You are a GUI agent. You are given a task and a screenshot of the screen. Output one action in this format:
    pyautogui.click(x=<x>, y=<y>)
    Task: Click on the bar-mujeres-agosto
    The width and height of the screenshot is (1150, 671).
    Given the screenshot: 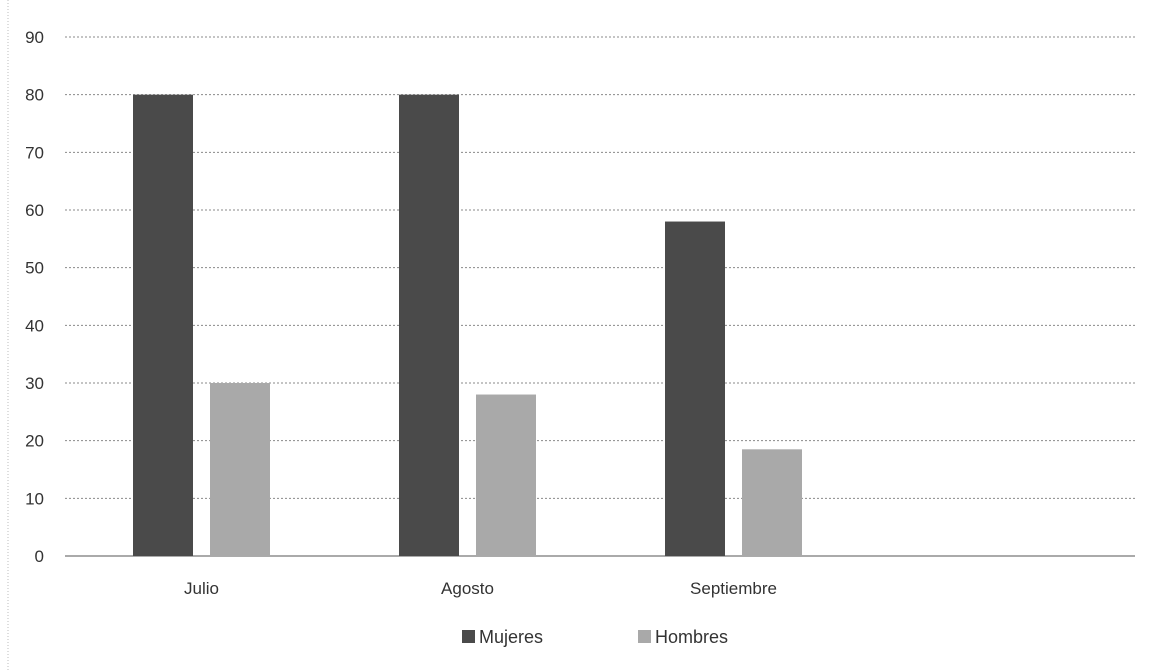 What is the action you would take?
    pyautogui.click(x=429, y=325)
    